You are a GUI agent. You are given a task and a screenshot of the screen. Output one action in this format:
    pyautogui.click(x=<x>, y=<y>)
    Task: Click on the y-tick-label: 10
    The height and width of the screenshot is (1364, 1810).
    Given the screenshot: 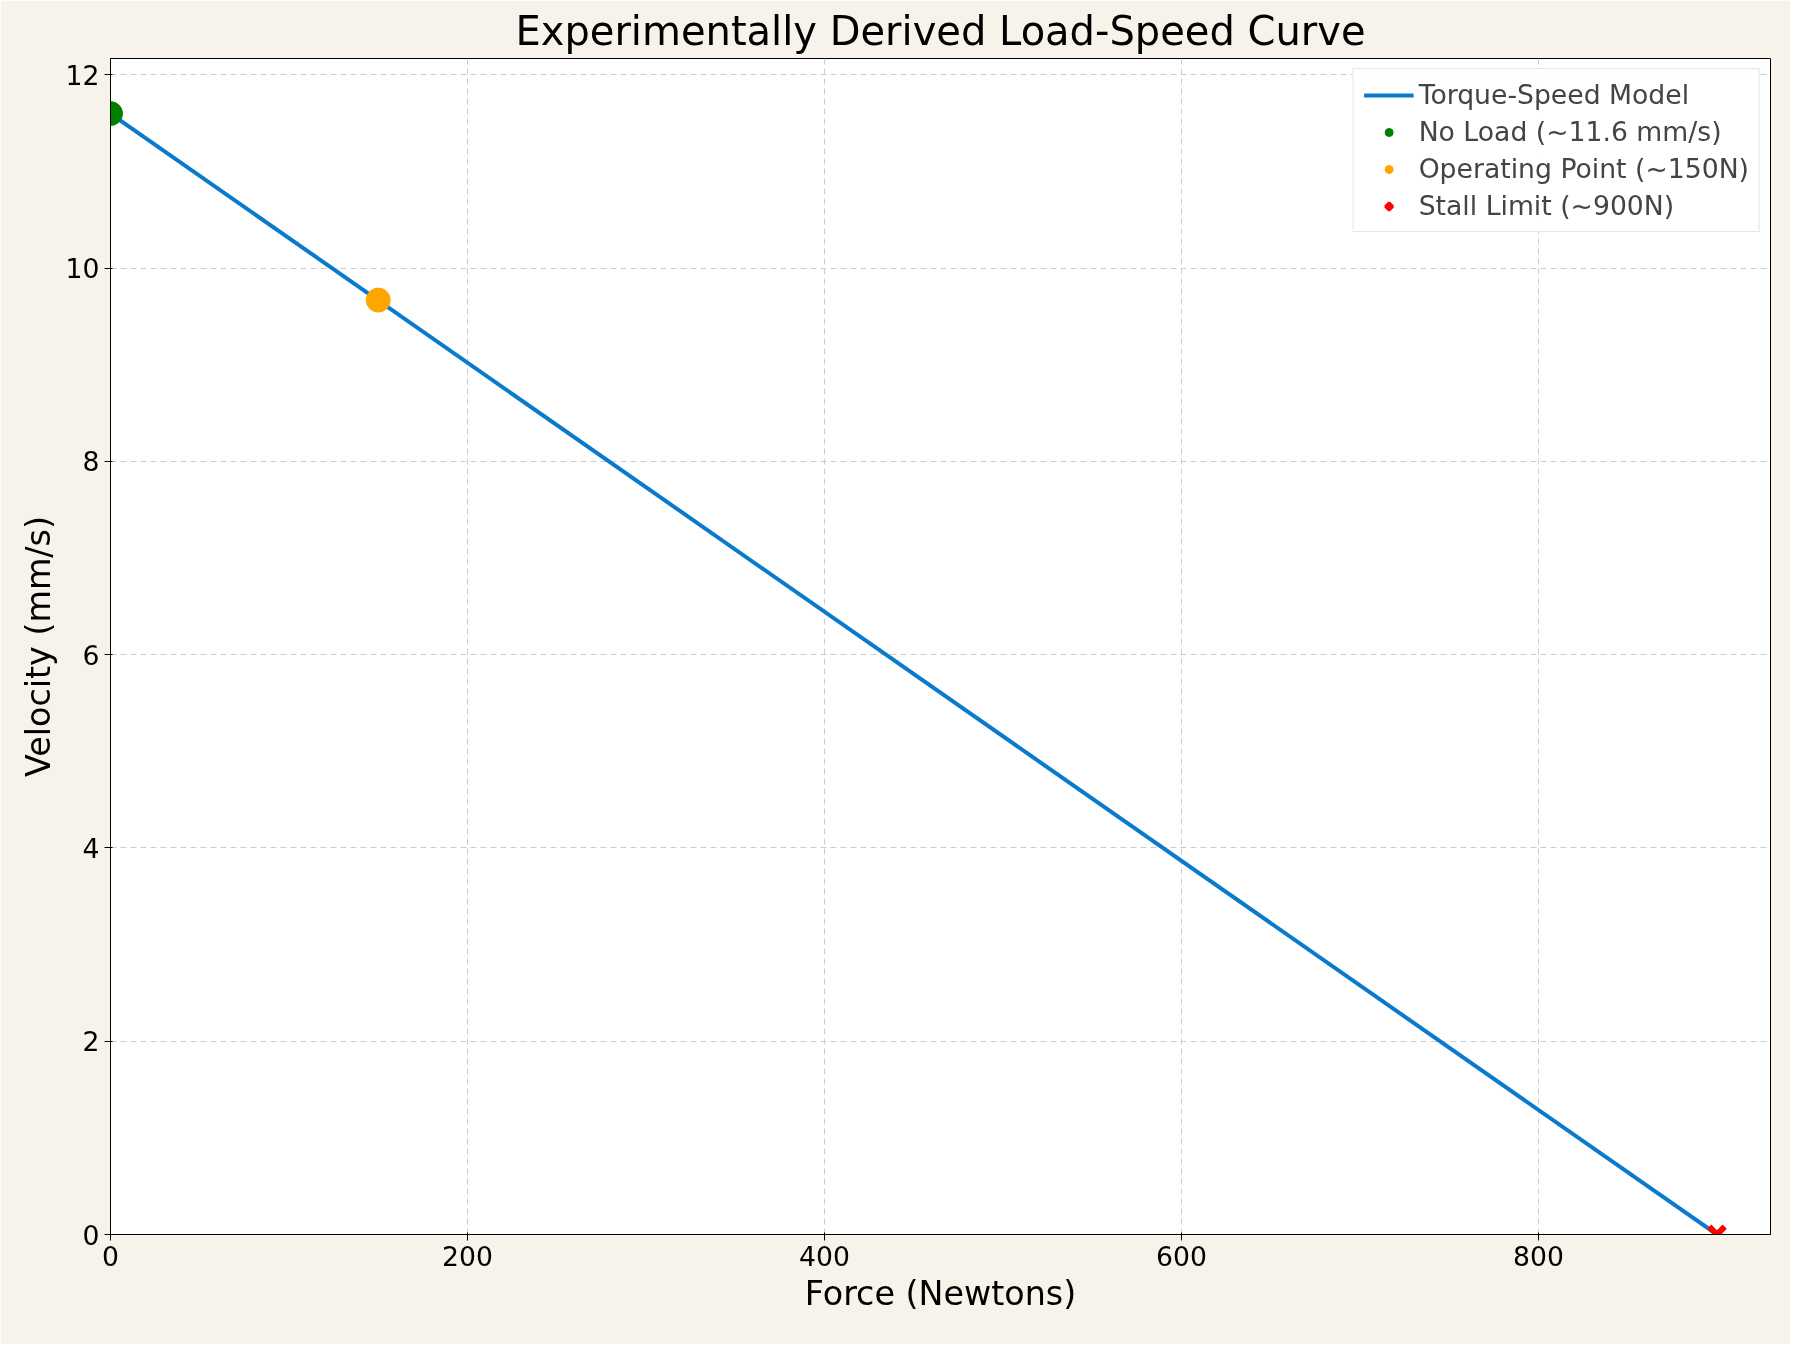 What is the action you would take?
    pyautogui.click(x=82, y=269)
    